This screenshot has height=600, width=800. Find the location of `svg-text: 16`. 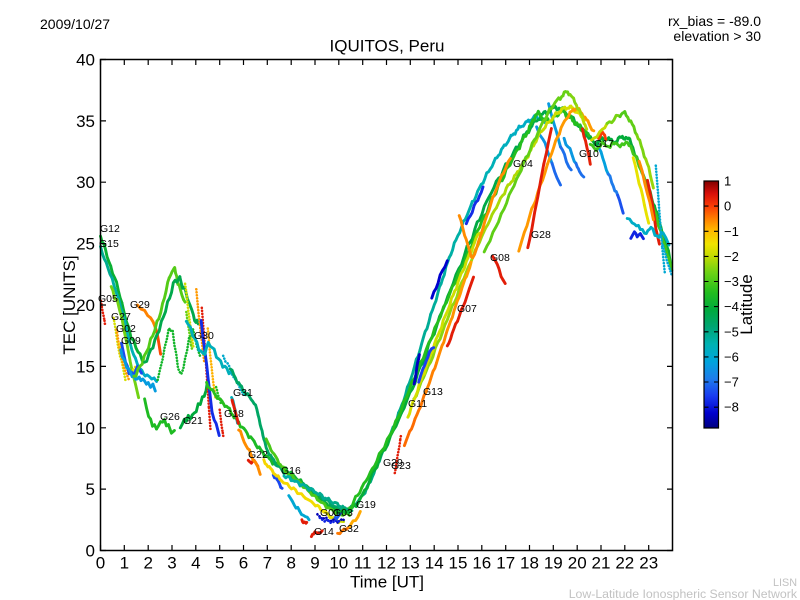

svg-text: 16 is located at coordinates (481, 563).